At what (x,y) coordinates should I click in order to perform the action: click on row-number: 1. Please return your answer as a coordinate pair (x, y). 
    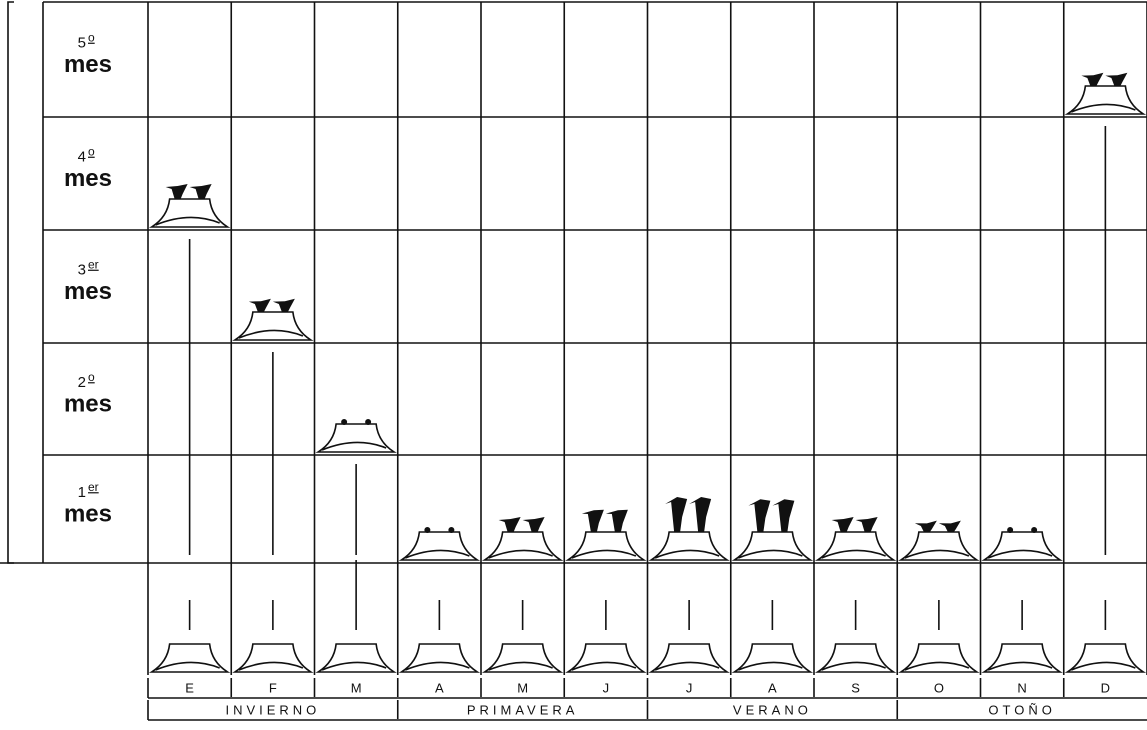
    Looking at the image, I should click on (82, 492).